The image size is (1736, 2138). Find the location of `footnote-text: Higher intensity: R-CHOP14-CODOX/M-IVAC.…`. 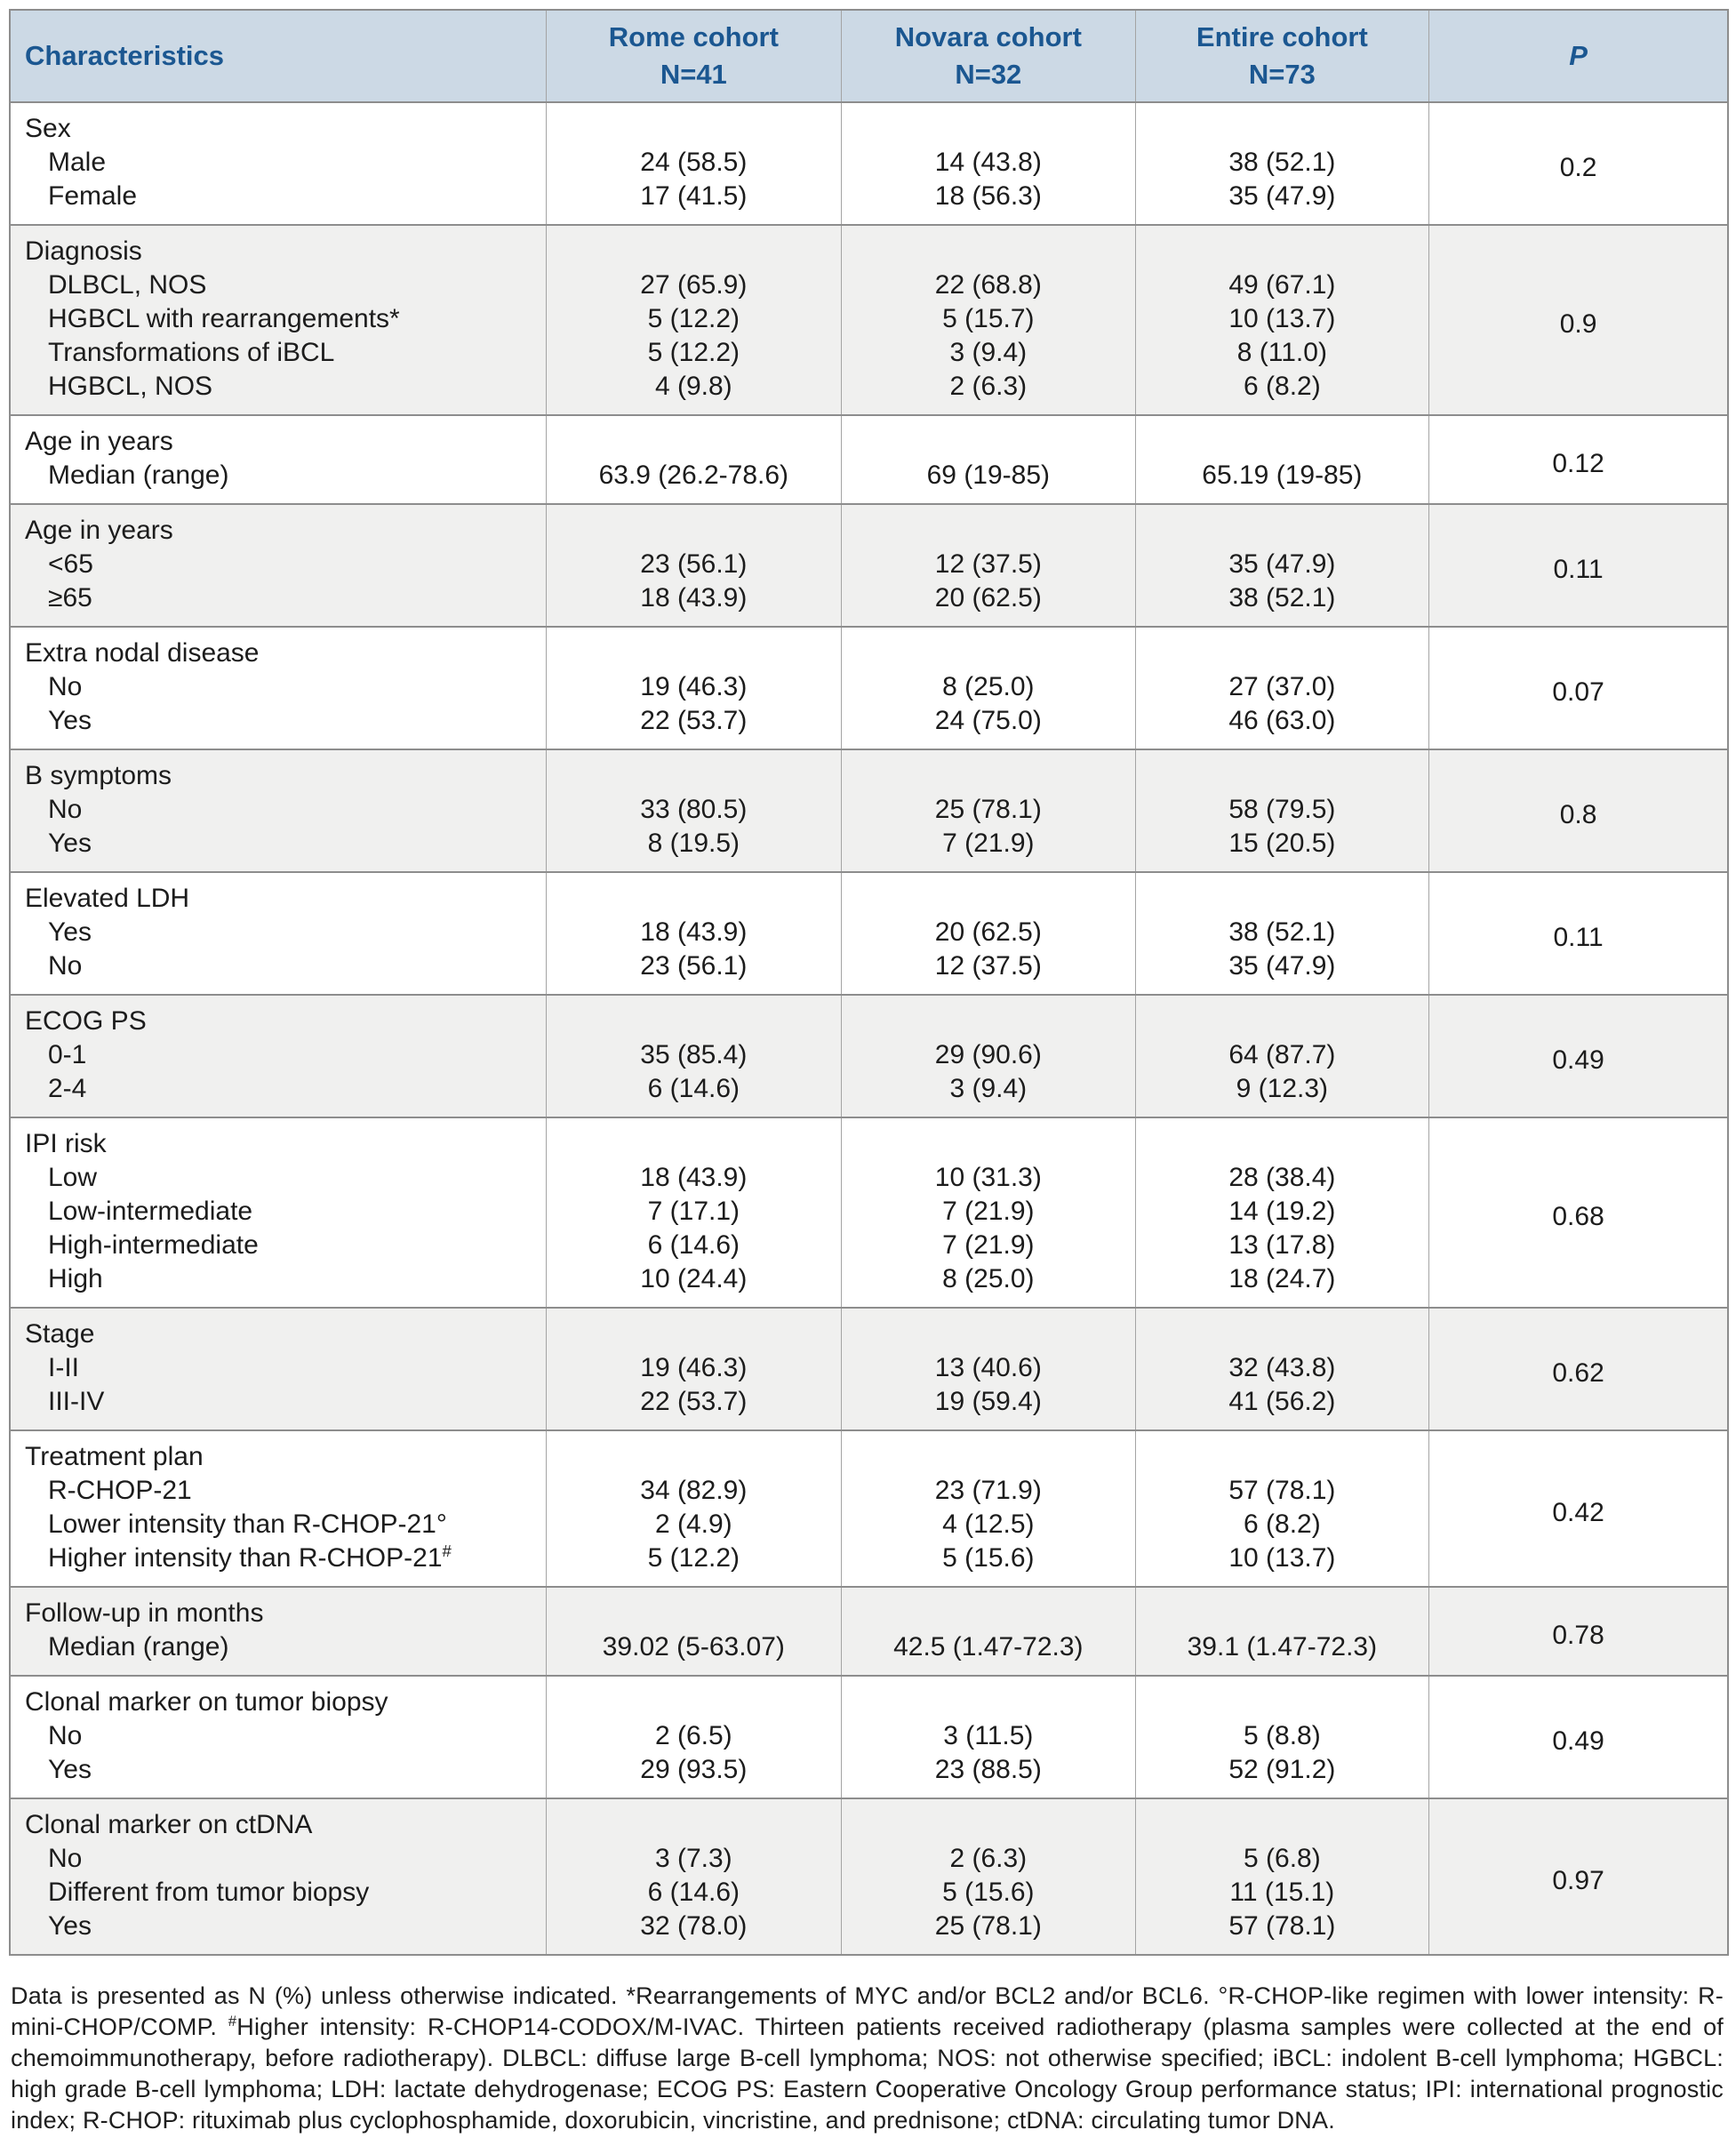

footnote-text: Higher intensity: R-CHOP14-CODOX/M-IVAC.… is located at coordinates (867, 2074).